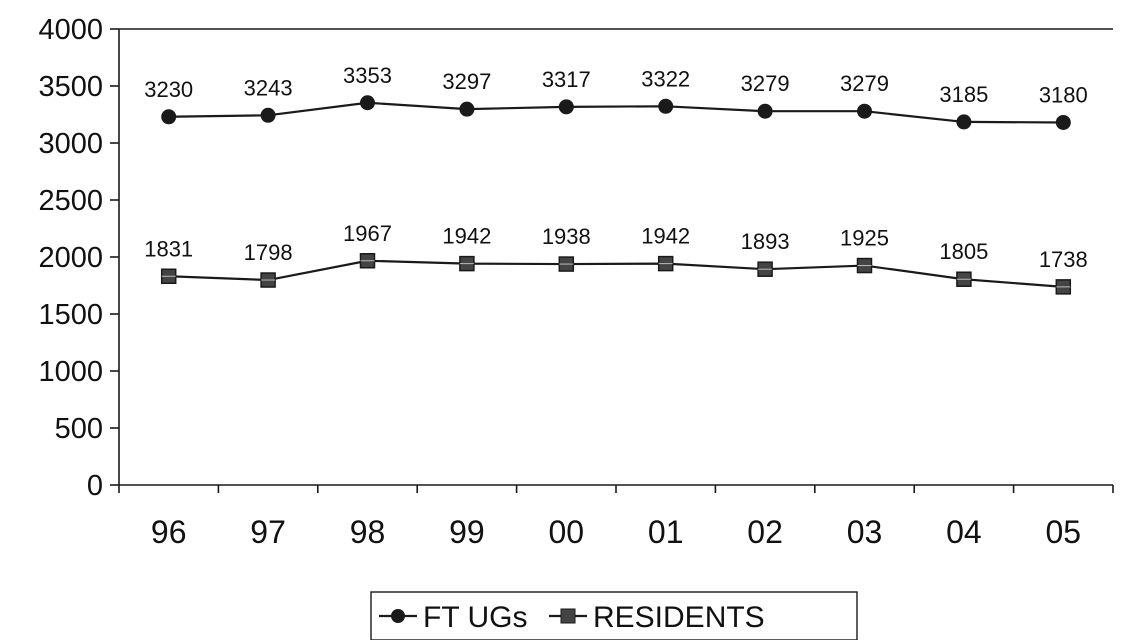 This screenshot has width=1125, height=640. Describe the element at coordinates (679, 617) in the screenshot. I see `legend-label: RESIDENTS` at that location.